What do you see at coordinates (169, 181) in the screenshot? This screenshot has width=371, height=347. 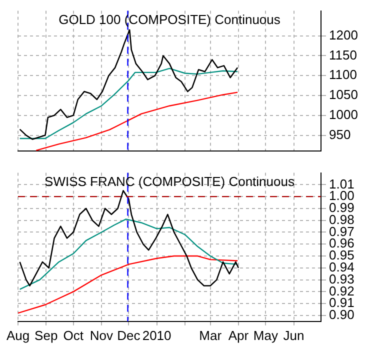 I see `chart-title: SWISS FRANC (COMPOSITE) Continuous` at bounding box center [169, 181].